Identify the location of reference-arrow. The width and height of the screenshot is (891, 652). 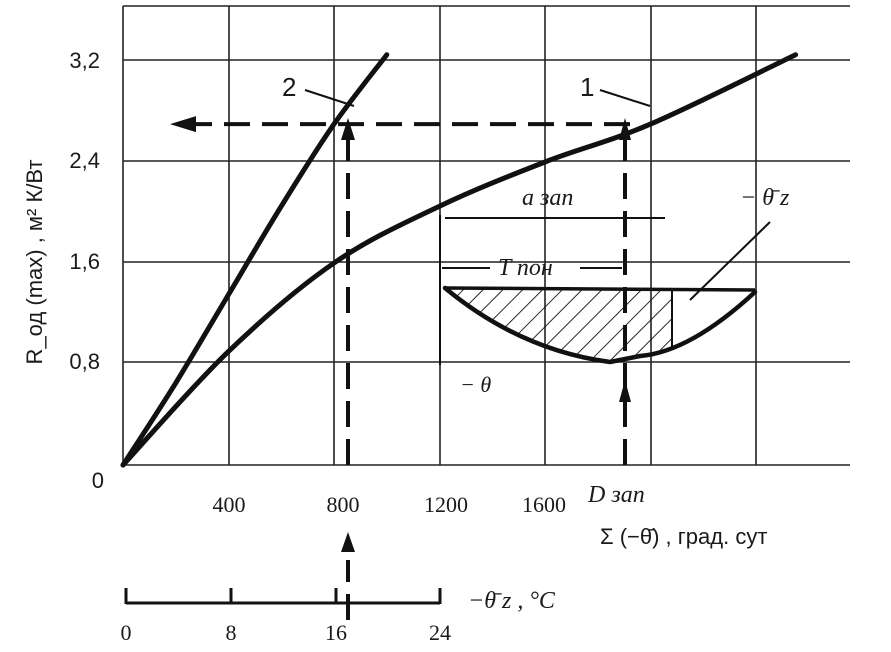
(183, 124).